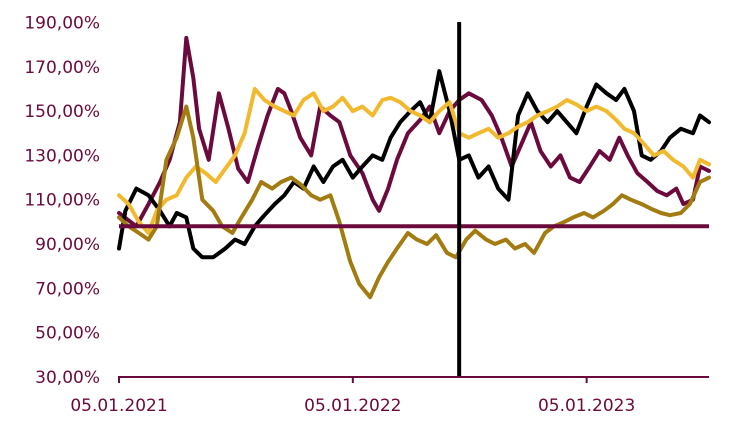 This screenshot has height=427, width=732. I want to click on y-tick-label: 110,00%, so click(62, 201).